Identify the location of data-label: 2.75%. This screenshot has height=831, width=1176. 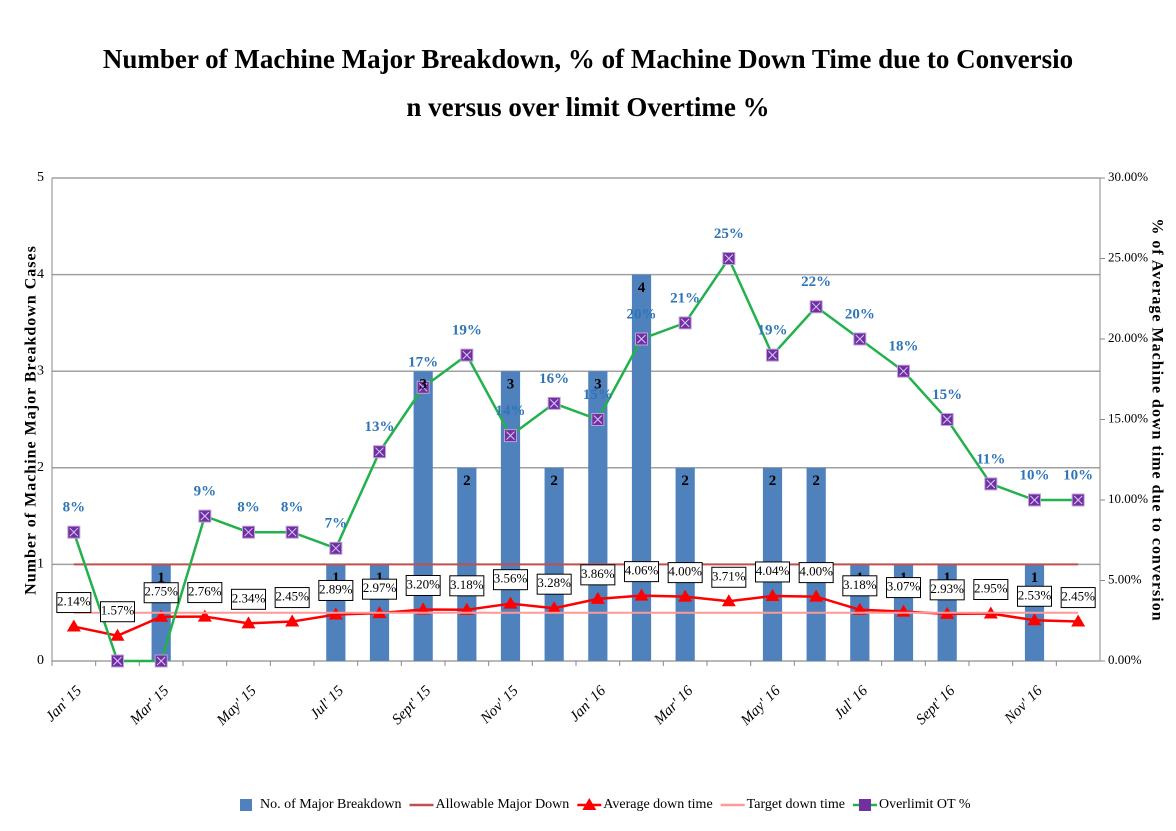
(161, 591).